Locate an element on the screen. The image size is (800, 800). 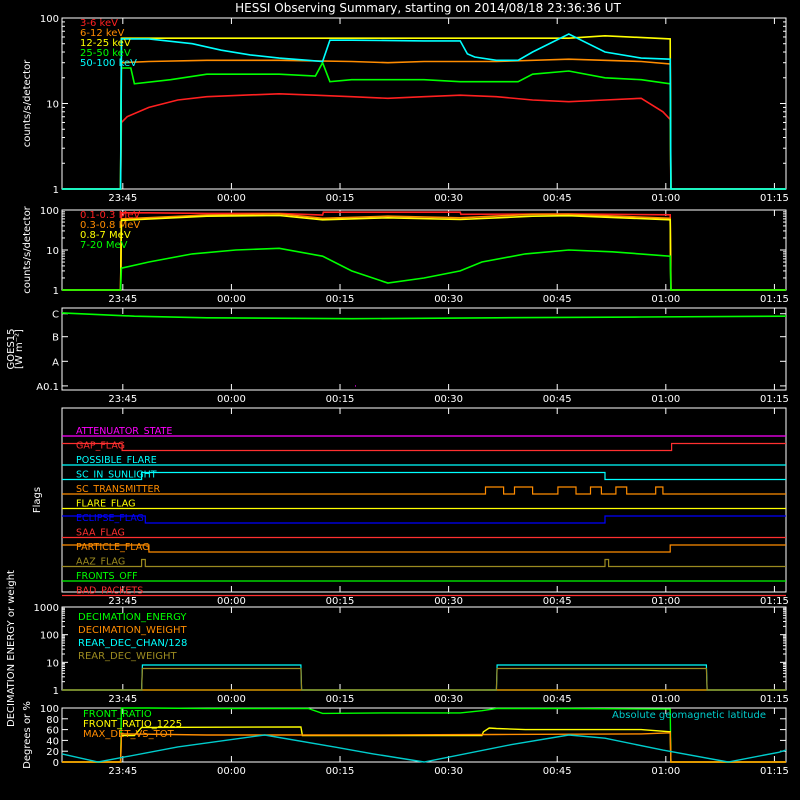
flags-ylabel: Flags is located at coordinates (37, 500).